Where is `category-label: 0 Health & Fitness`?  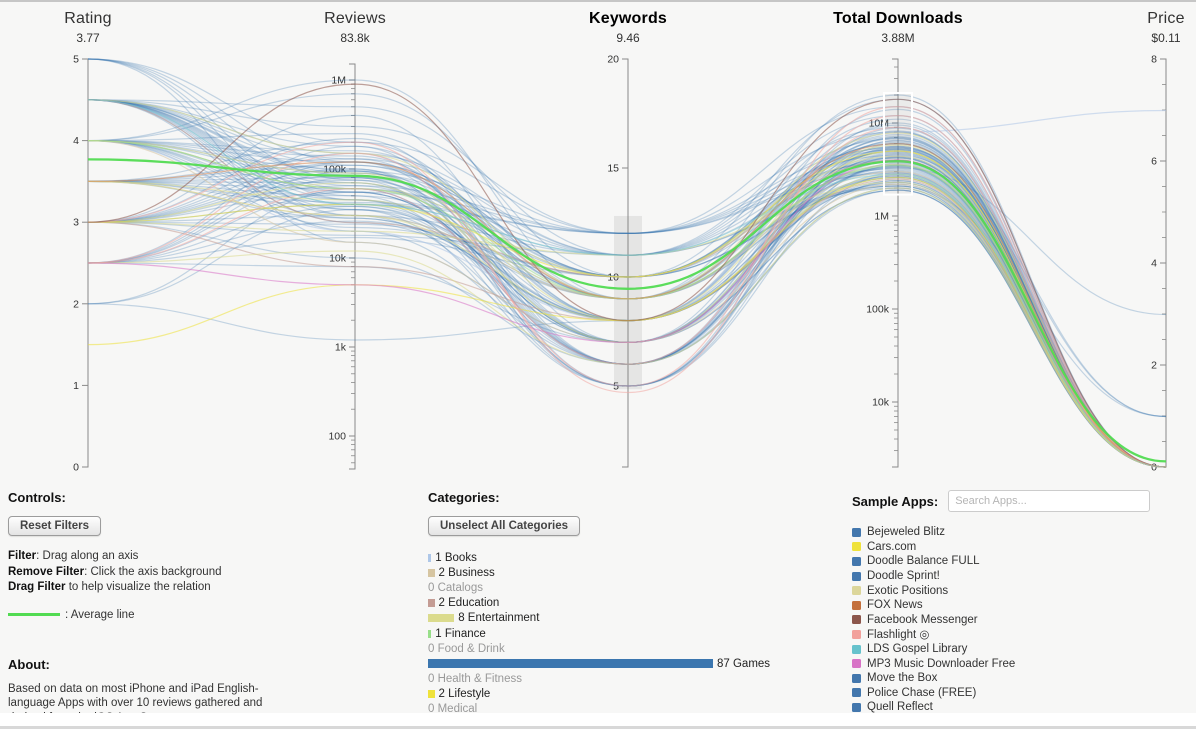 category-label: 0 Health & Fitness is located at coordinates (475, 679).